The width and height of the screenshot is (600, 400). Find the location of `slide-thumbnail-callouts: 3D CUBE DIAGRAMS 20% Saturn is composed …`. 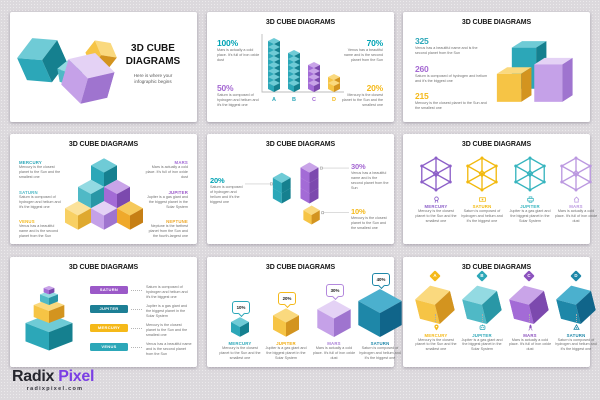

slide-thumbnail-callouts: 3D CUBE DIAGRAMS 20% Saturn is composed … is located at coordinates (300, 189).